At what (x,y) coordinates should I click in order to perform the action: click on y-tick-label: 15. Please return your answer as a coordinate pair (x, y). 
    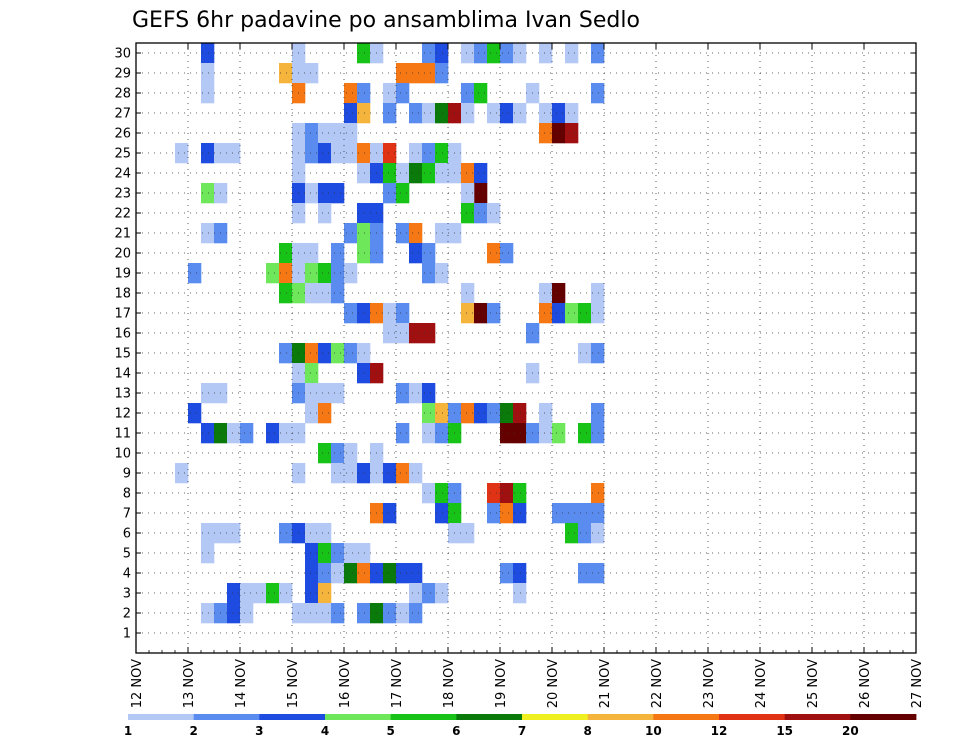
    Looking at the image, I should click on (122, 354).